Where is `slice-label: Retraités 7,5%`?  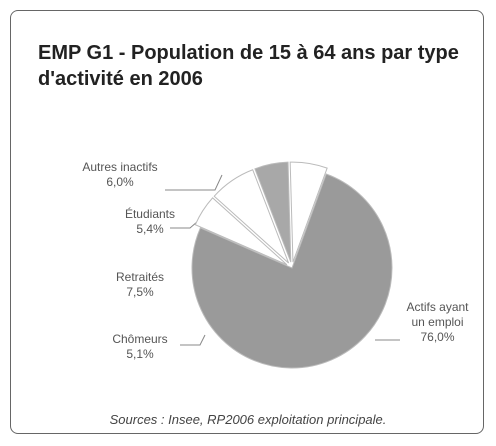 slice-label: Retraités 7,5% is located at coordinates (140, 285).